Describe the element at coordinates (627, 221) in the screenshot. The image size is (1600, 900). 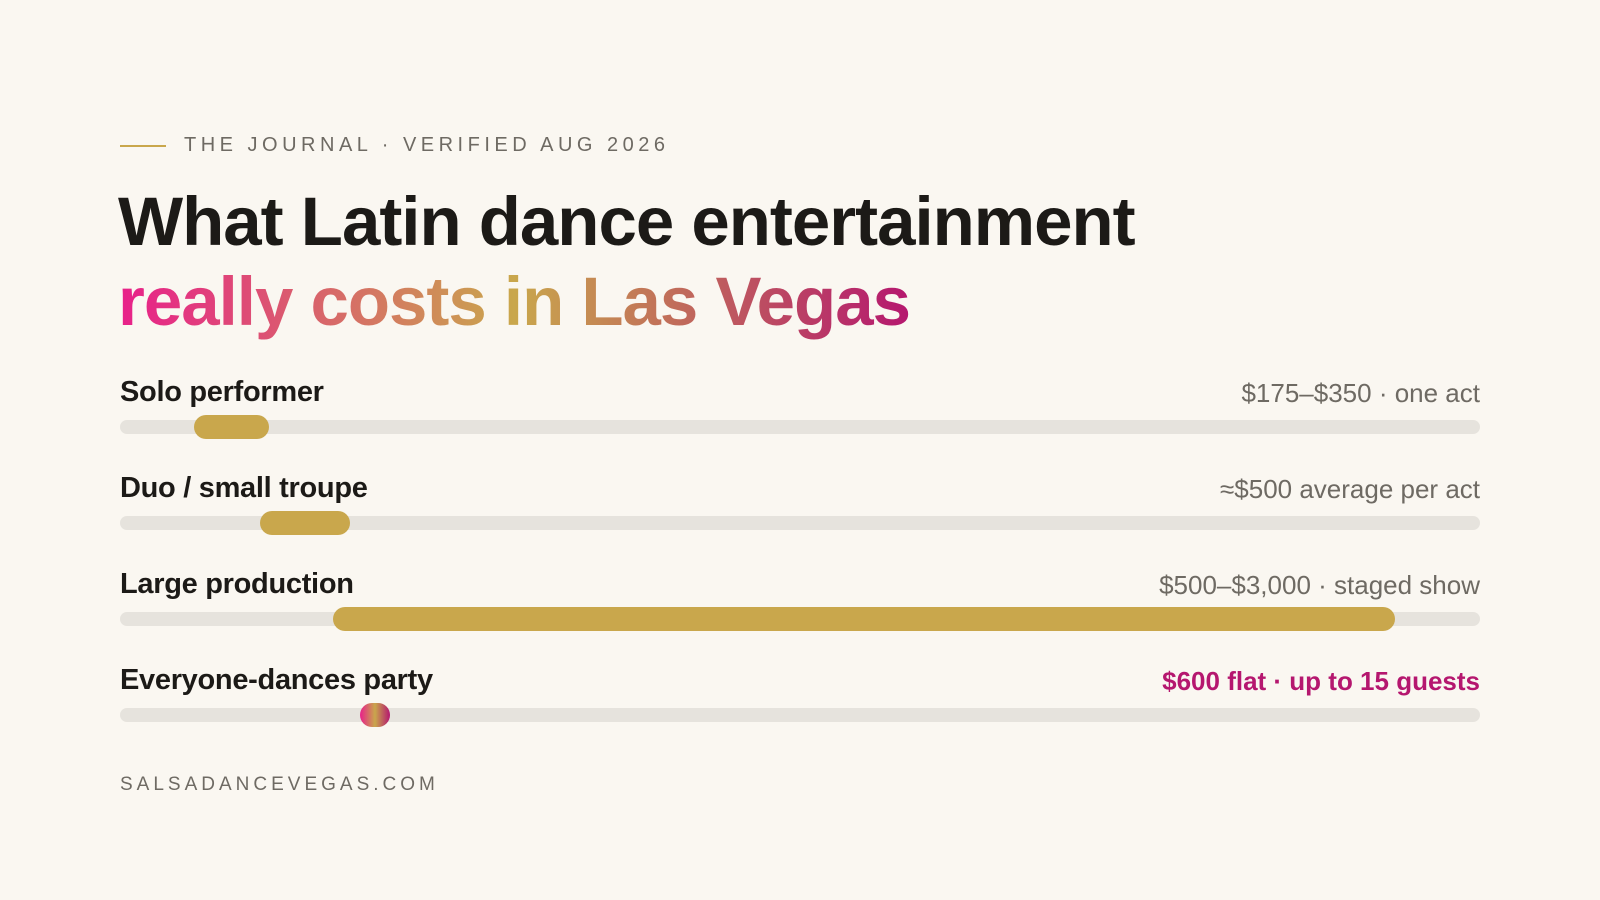
I see `headline-line-1: What Latin dance entertainment` at that location.